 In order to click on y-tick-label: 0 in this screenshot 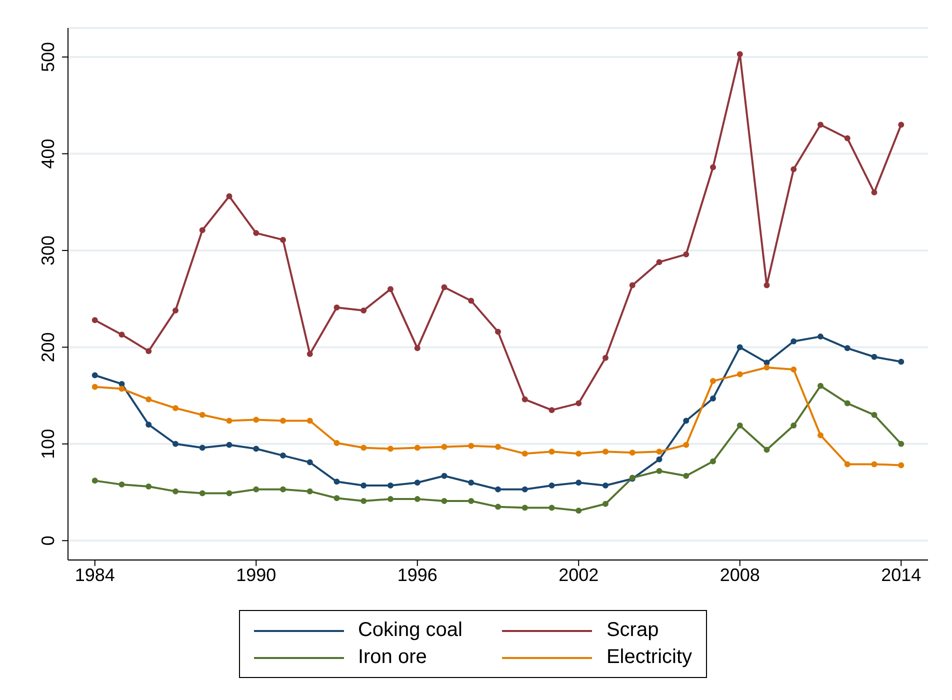, I will do `click(48, 541)`.